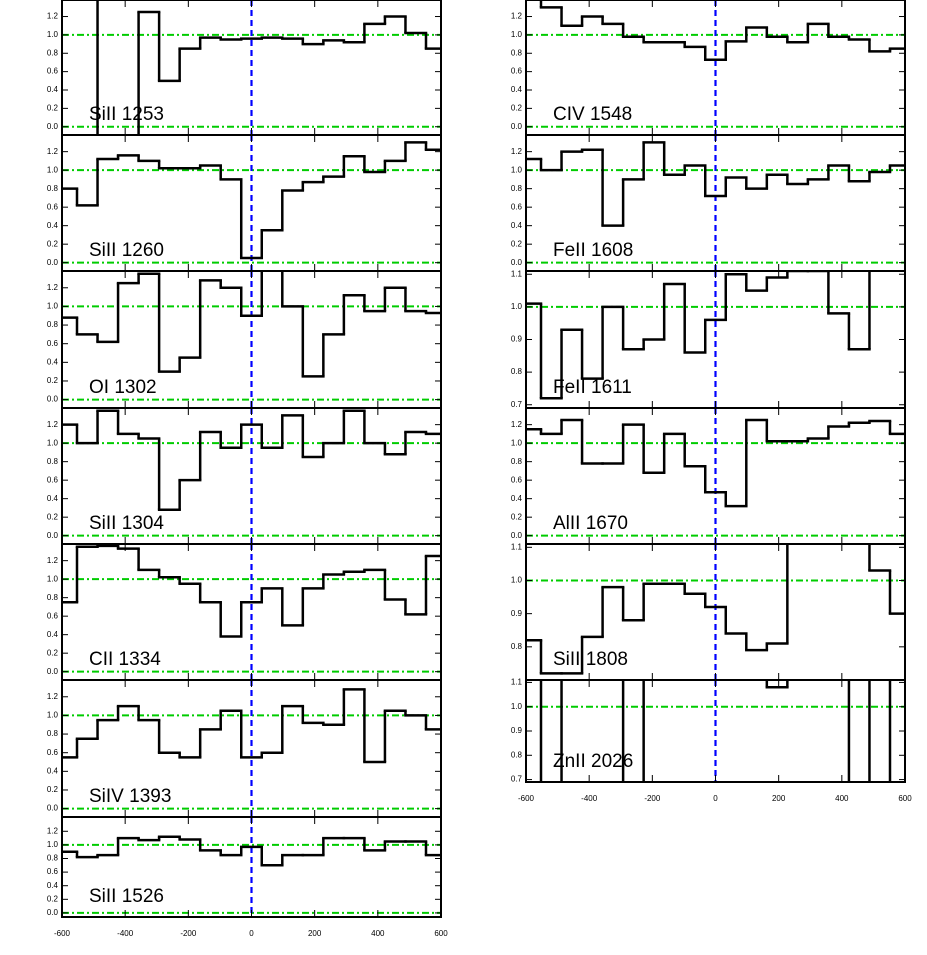 Image resolution: width=927 pixels, height=955 pixels. What do you see at coordinates (593, 250) in the screenshot?
I see `line-label: FeII 1608` at bounding box center [593, 250].